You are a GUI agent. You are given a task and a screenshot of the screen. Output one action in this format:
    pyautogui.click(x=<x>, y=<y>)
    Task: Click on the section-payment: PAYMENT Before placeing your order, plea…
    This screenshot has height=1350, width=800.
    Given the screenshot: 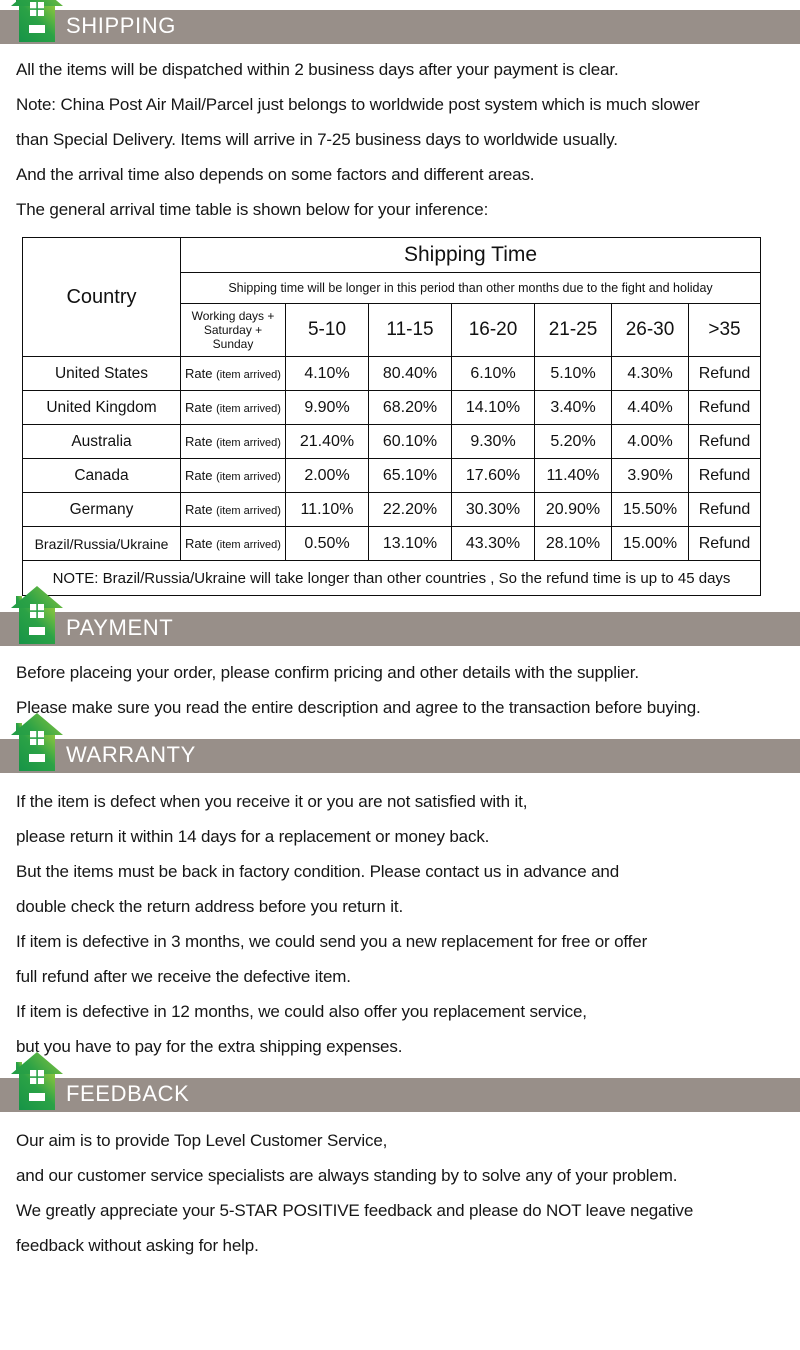 What is the action you would take?
    pyautogui.click(x=400, y=655)
    